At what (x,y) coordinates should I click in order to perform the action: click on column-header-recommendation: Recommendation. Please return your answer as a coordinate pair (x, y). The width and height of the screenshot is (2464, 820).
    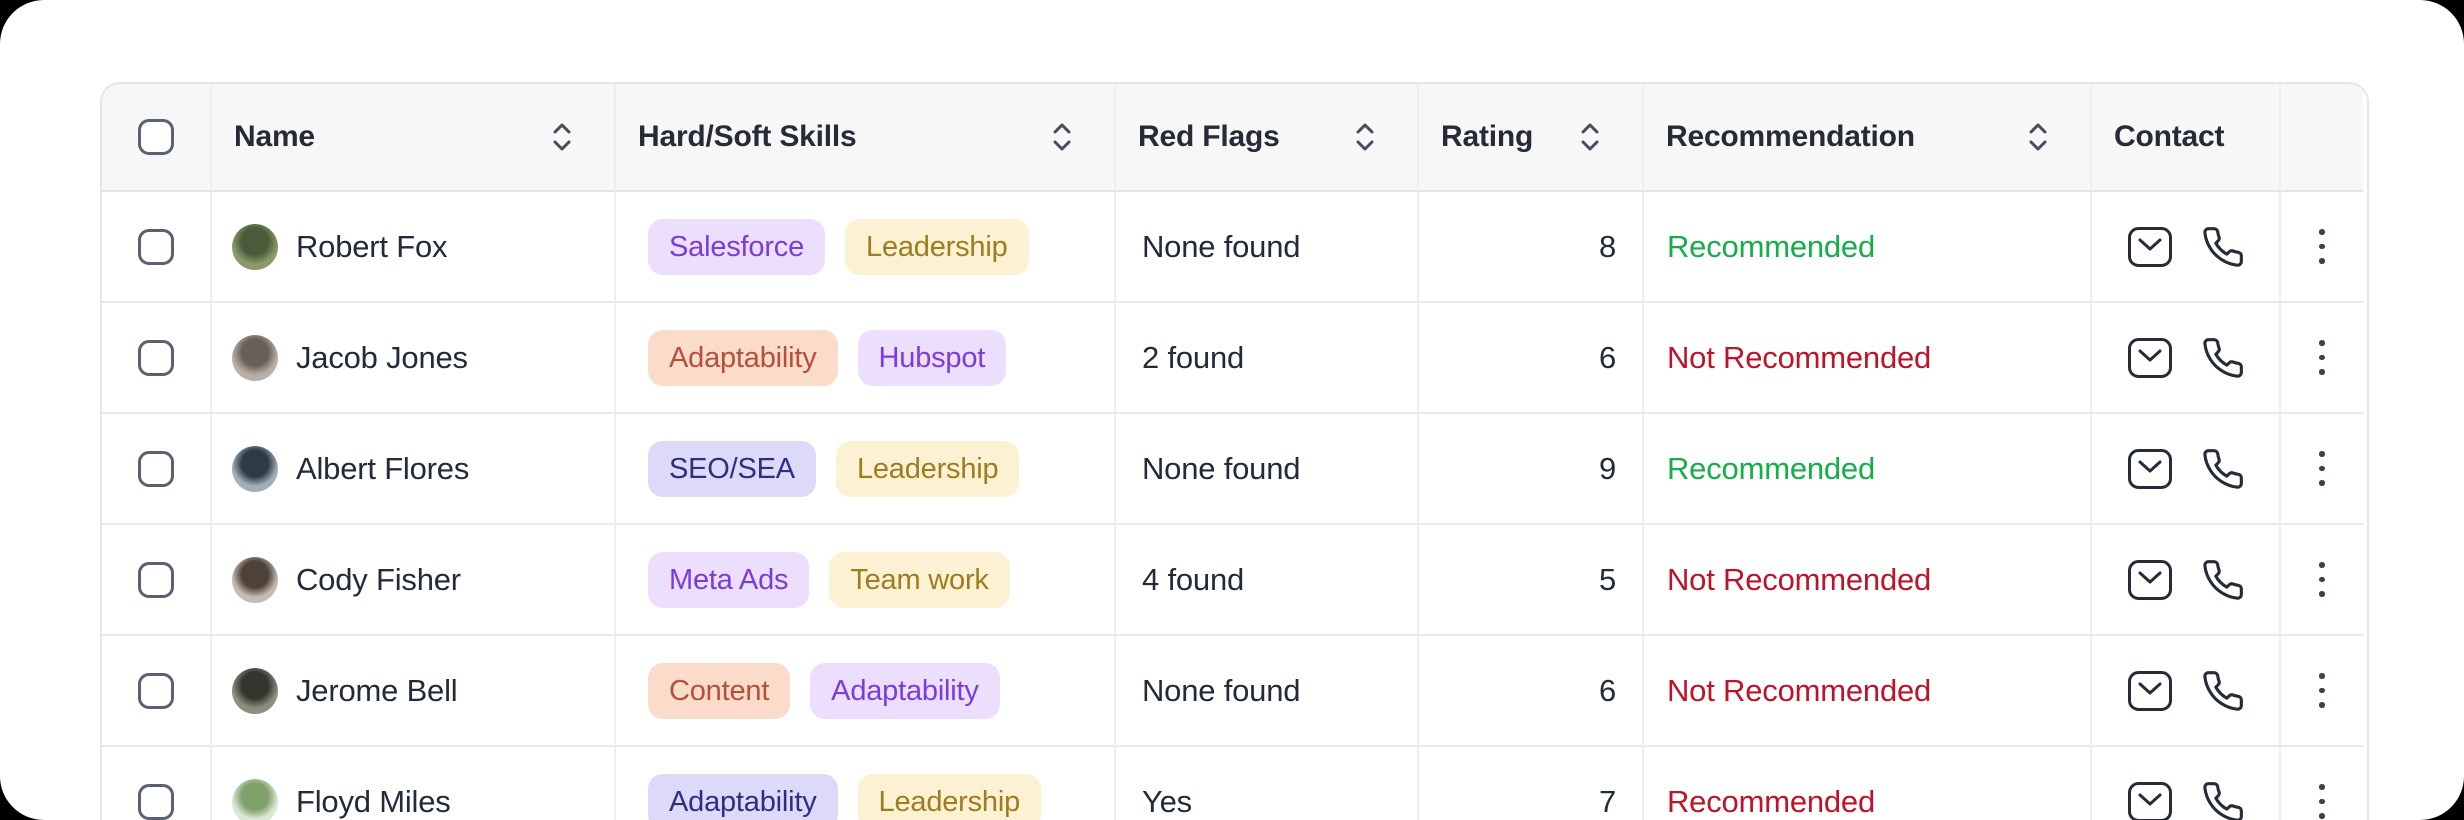
    Looking at the image, I should click on (1868, 138).